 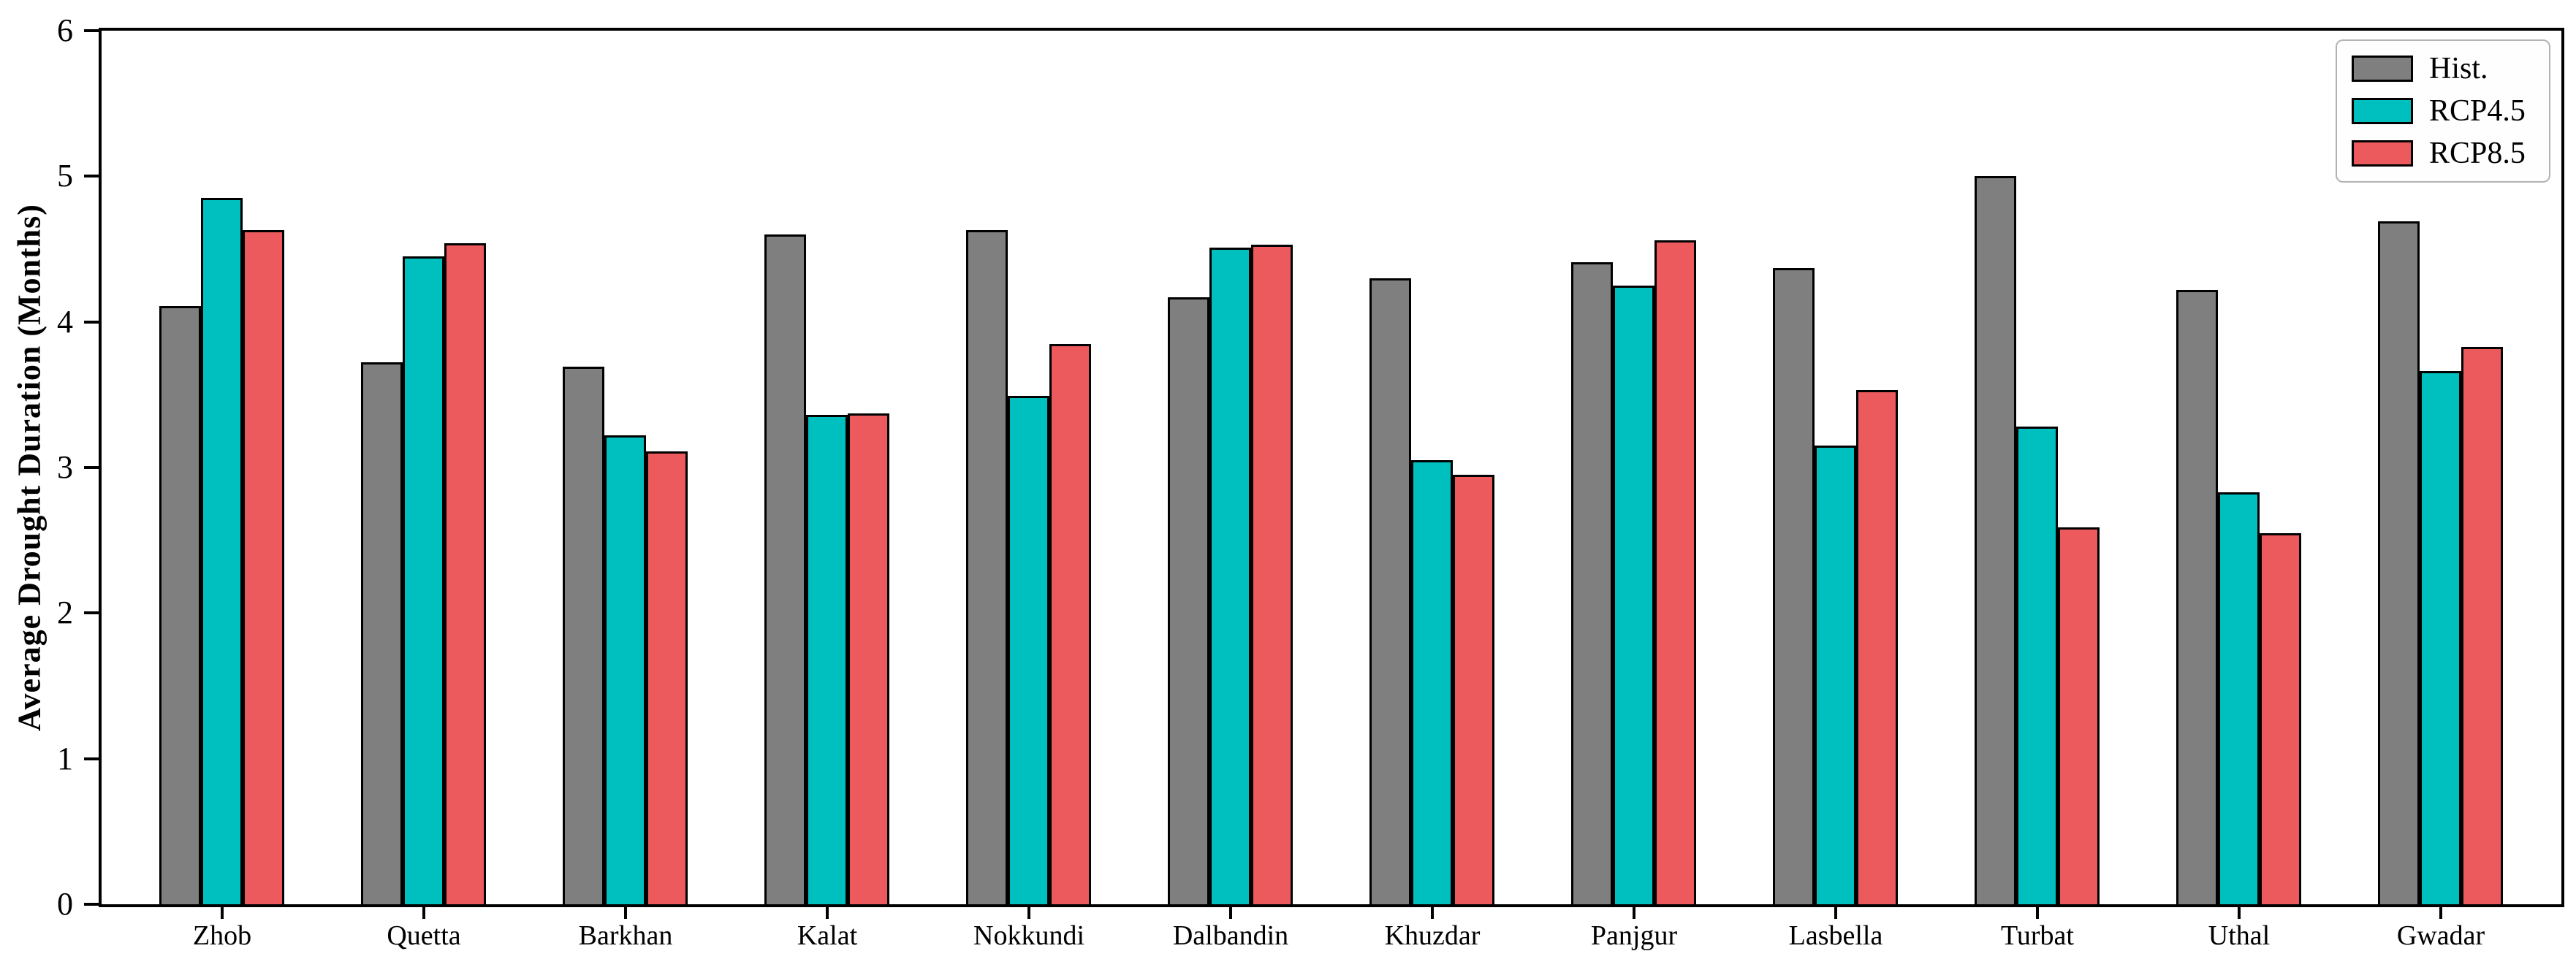 What do you see at coordinates (2477, 153) in the screenshot?
I see `legend-item-label: RCP8.5` at bounding box center [2477, 153].